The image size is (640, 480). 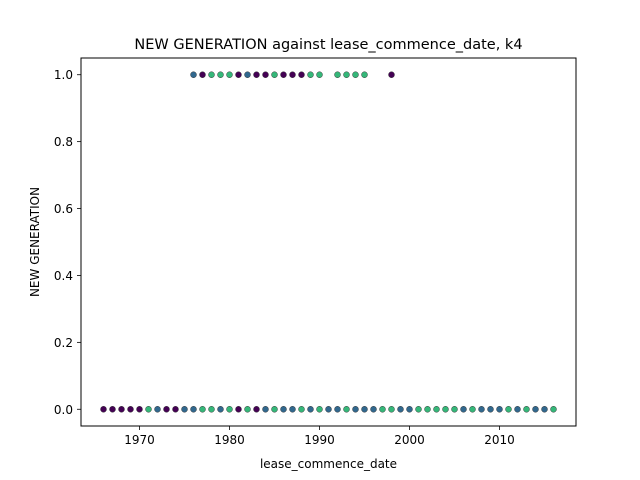 What do you see at coordinates (229, 440) in the screenshot?
I see `x-tick-label: 1980` at bounding box center [229, 440].